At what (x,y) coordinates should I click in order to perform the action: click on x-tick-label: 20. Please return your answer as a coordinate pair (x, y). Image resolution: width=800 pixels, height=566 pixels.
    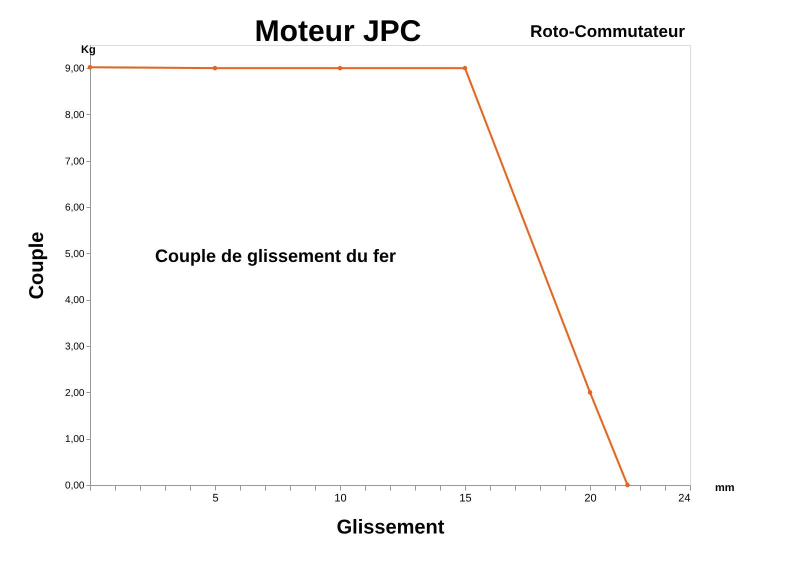
    Looking at the image, I should click on (590, 498).